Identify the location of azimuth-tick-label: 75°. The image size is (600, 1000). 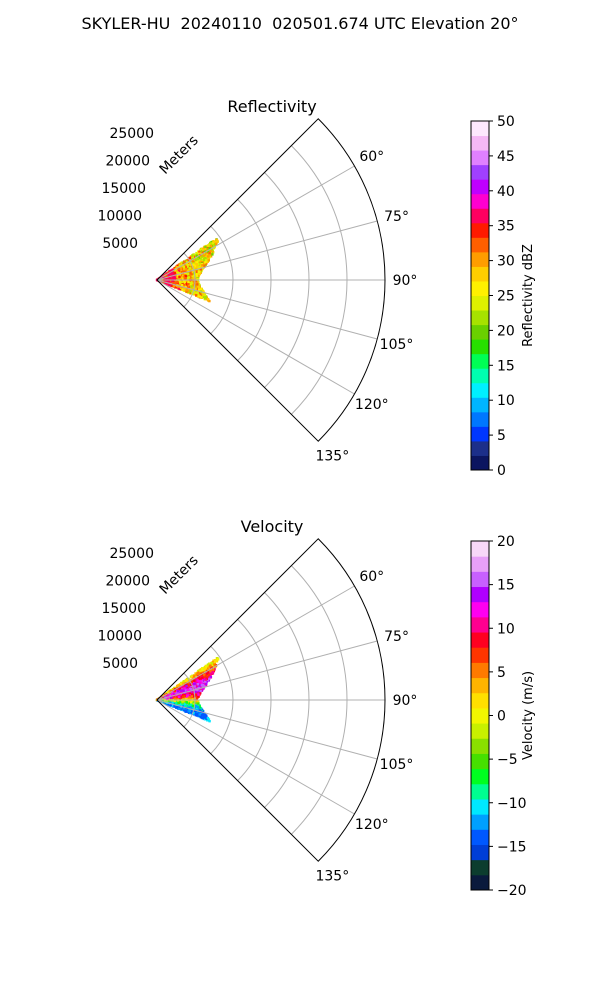
(396, 217).